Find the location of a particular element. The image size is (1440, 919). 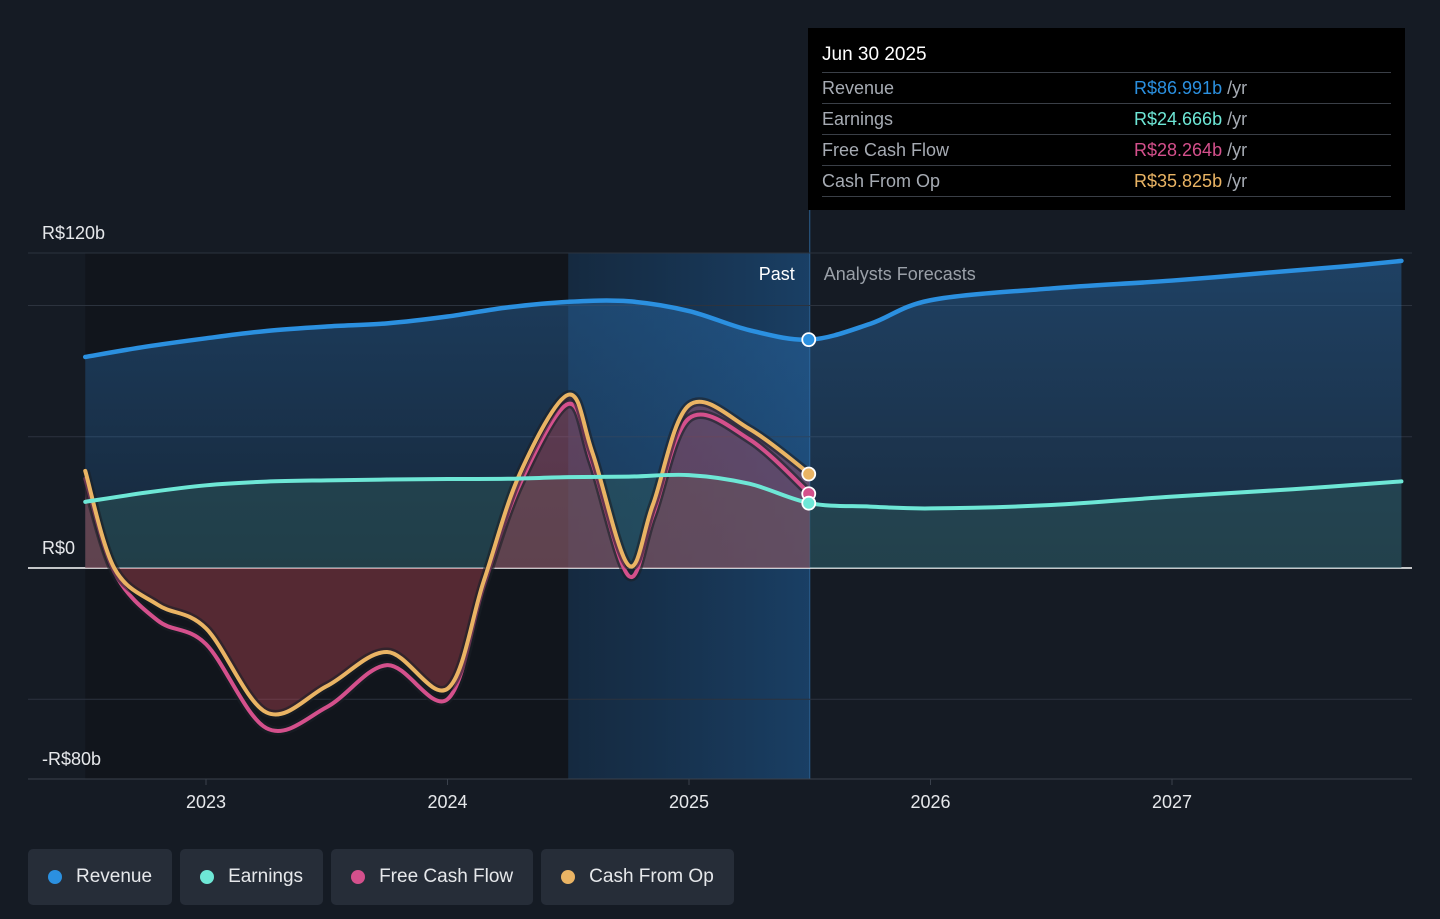

tooltip-row-revenue: Revenue R$86.991b /yr is located at coordinates (1106, 87).